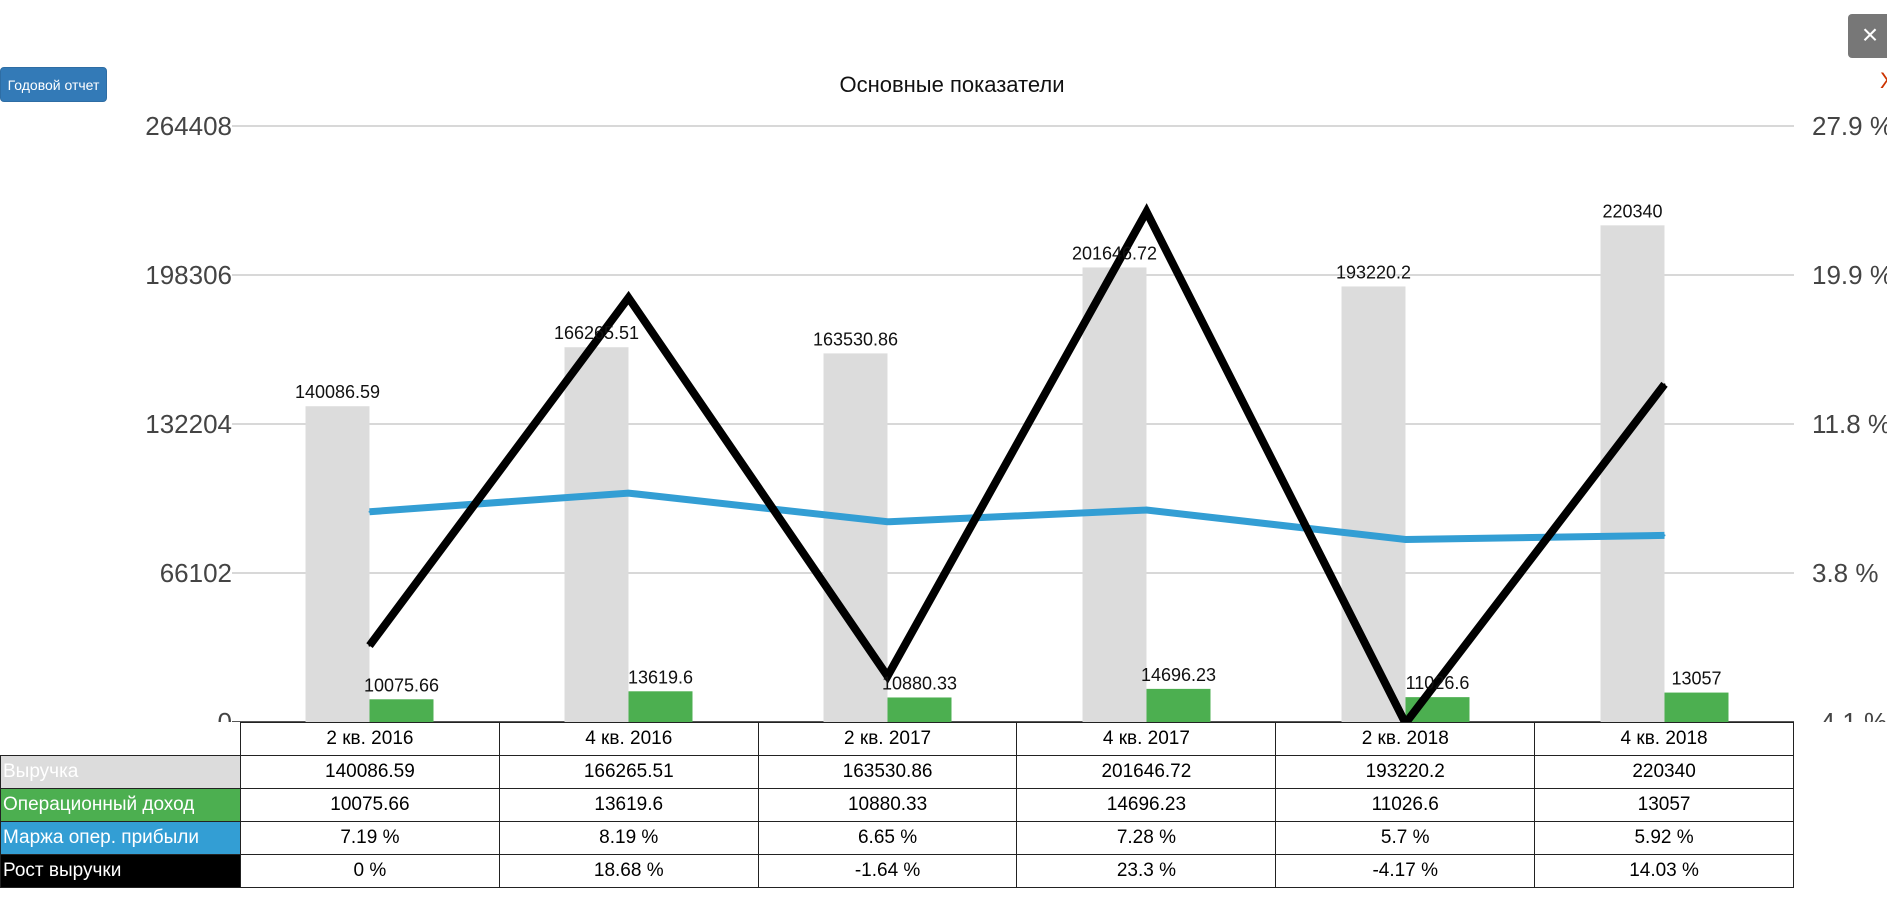 This screenshot has width=1887, height=917. I want to click on bar-label-revenue: 163530.86, so click(855, 339).